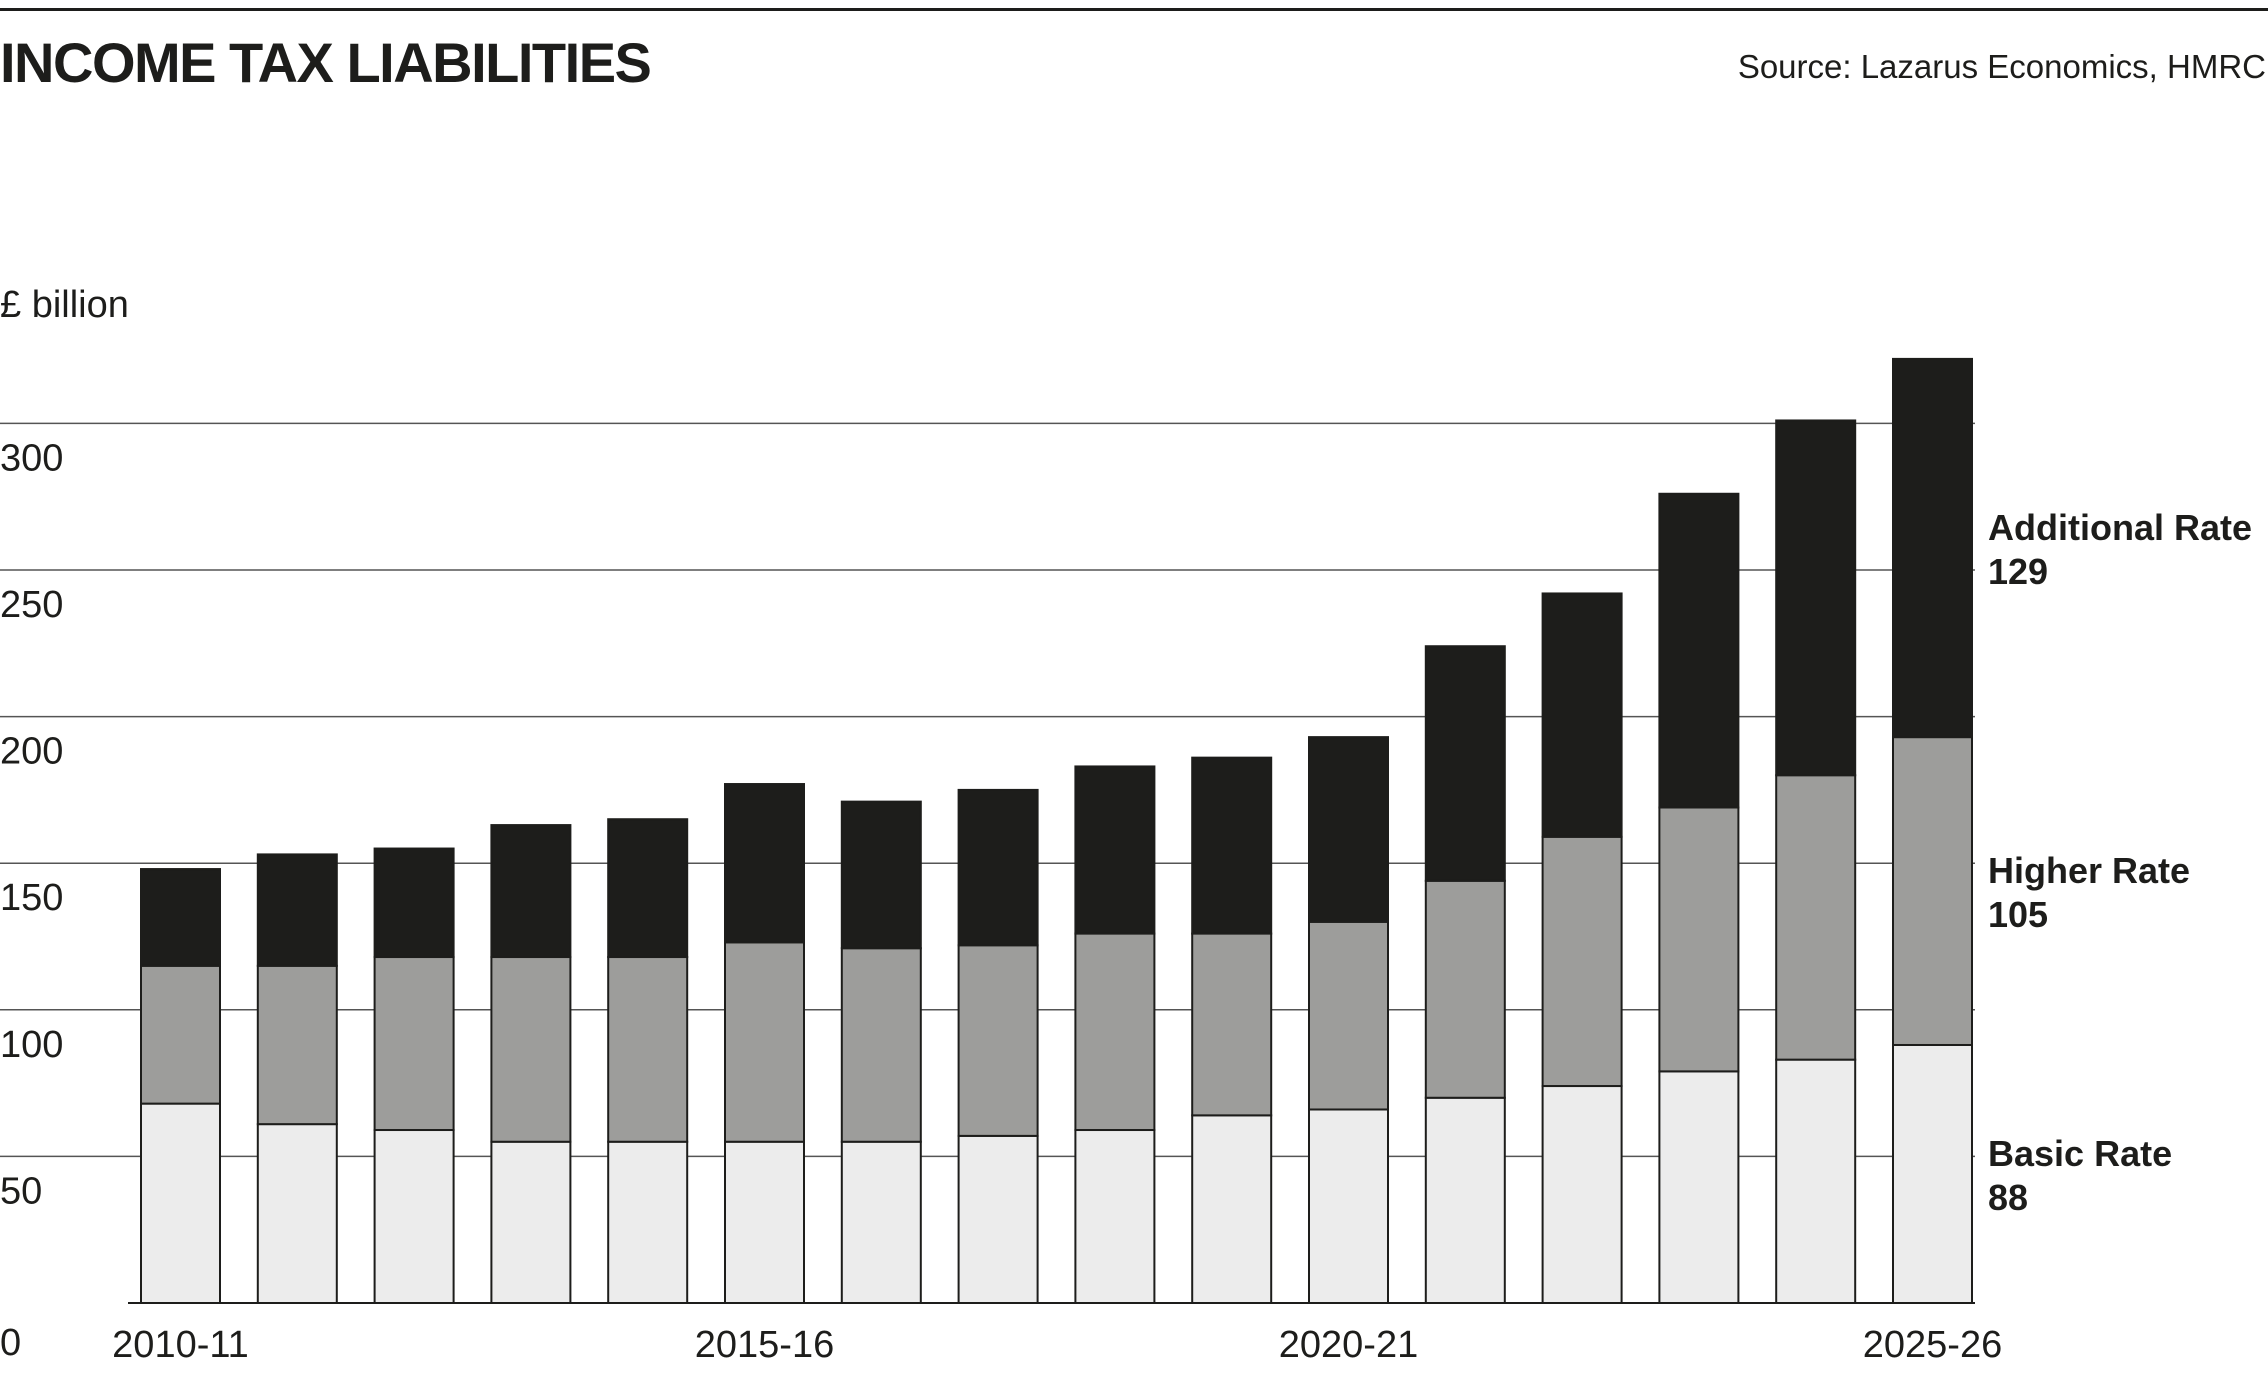 Image resolution: width=2268 pixels, height=1374 pixels. I want to click on series-value-higher-rate: 105, so click(2018, 914).